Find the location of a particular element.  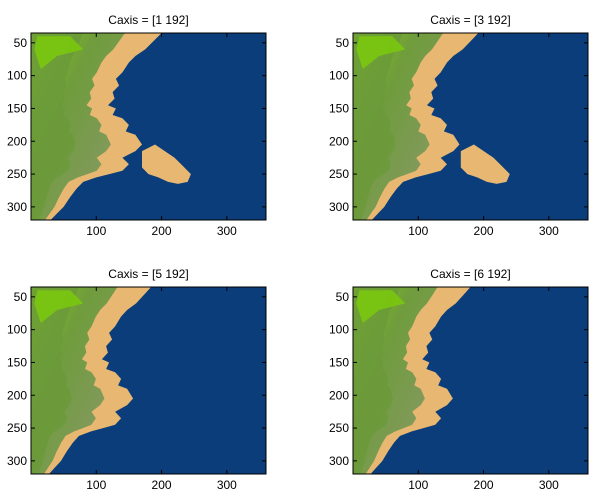

subplot-title: Caxis = [5 192] is located at coordinates (148, 274).